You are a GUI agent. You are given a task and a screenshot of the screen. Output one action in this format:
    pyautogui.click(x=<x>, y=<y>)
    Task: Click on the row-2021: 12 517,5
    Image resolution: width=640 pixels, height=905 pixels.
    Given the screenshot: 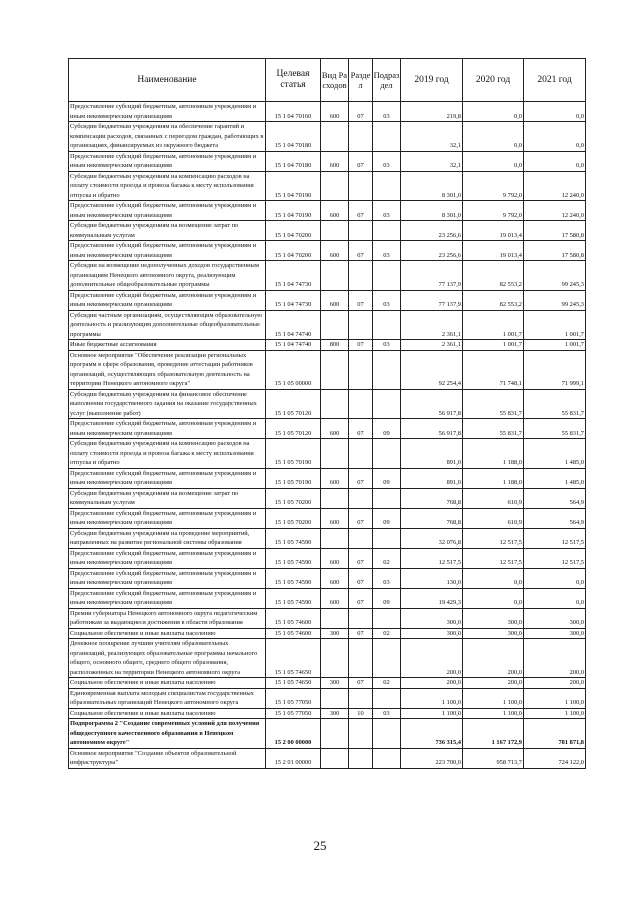 What is the action you would take?
    pyautogui.click(x=554, y=538)
    